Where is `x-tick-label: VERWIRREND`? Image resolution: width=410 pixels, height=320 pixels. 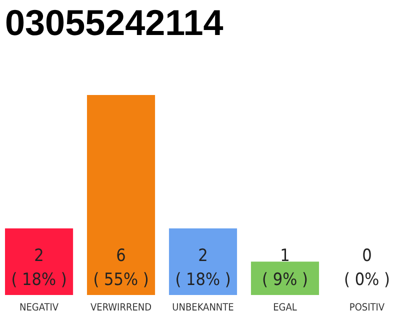
x-tick-label: VERWIRREND is located at coordinates (121, 308).